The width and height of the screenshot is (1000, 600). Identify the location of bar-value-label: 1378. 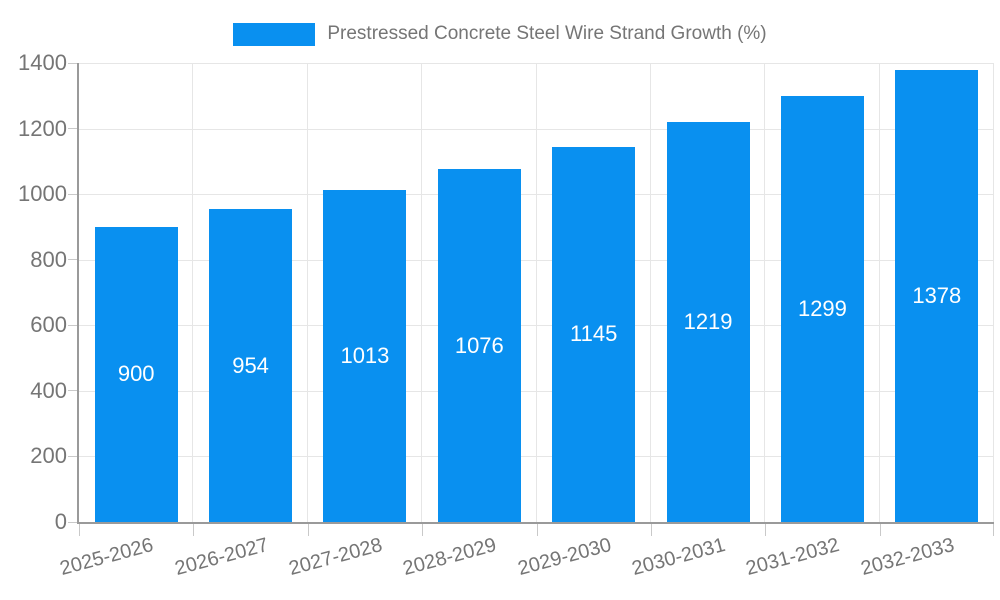
(937, 296).